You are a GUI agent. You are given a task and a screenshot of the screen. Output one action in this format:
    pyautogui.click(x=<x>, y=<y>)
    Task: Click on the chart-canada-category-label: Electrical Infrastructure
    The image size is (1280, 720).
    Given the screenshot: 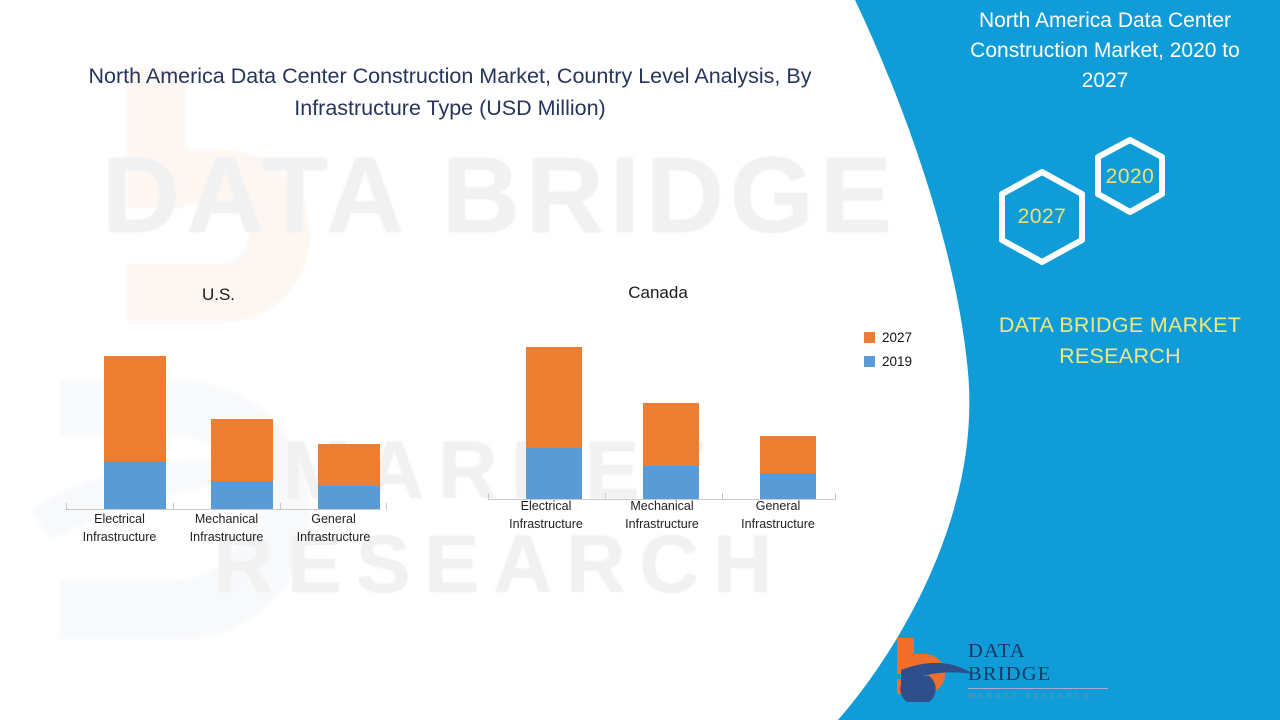 What is the action you would take?
    pyautogui.click(x=546, y=515)
    